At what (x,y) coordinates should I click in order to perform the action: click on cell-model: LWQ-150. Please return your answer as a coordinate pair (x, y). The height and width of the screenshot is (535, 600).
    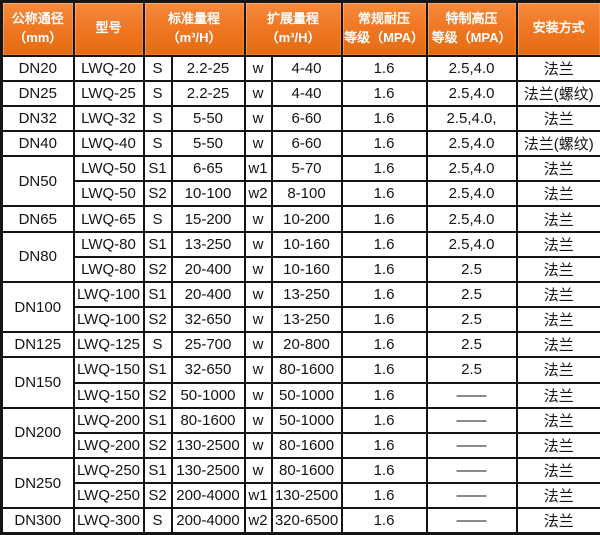
    Looking at the image, I should click on (108, 370).